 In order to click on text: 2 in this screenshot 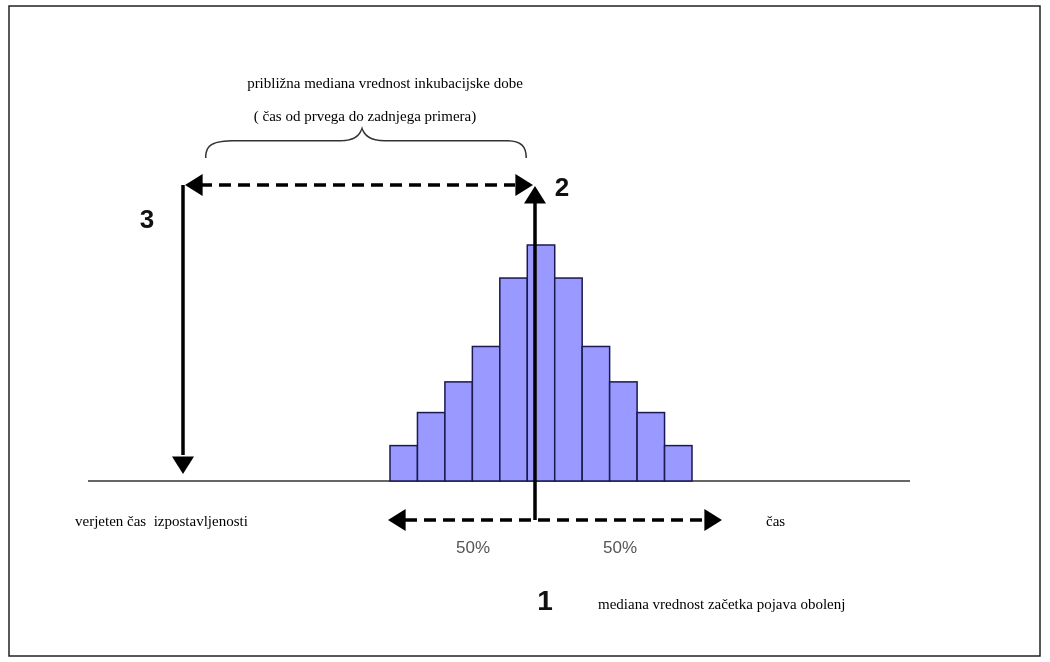, I will do `click(562, 187)`.